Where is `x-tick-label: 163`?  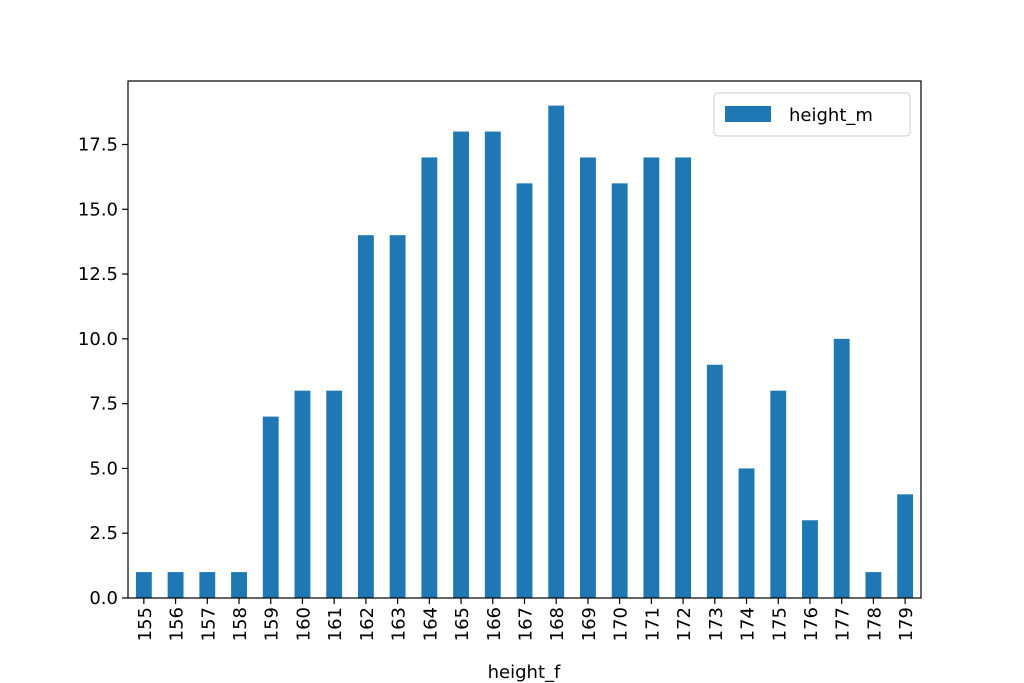 x-tick-label: 163 is located at coordinates (399, 624).